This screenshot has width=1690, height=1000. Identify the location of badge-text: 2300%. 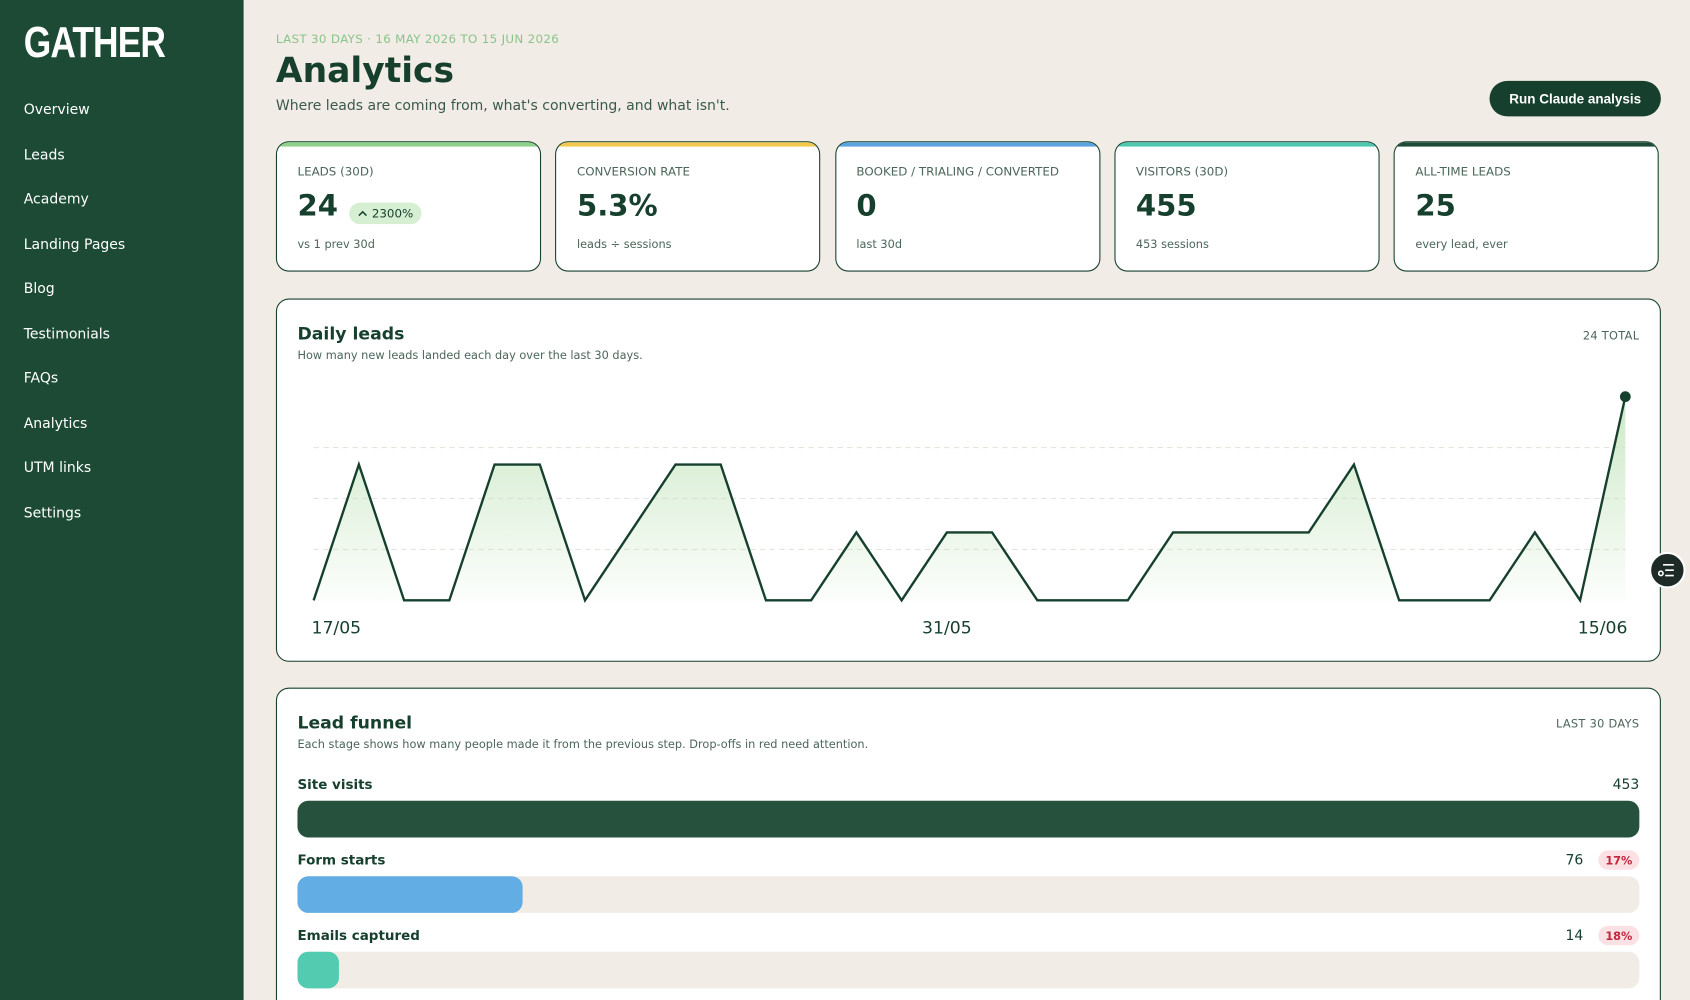
(392, 213).